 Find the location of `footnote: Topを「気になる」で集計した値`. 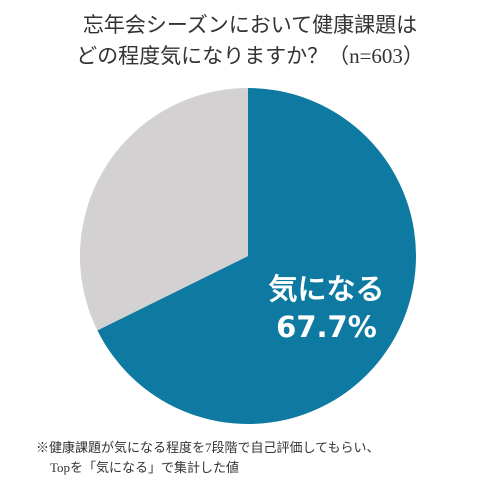

footnote: Topを「気になる」で集計した値 is located at coordinates (144, 467).